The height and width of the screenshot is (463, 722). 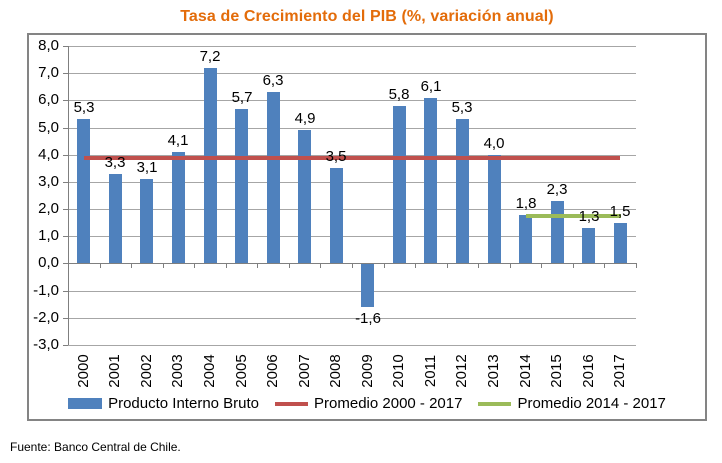 What do you see at coordinates (95, 447) in the screenshot?
I see `source-note: Fuente: Banco Central de Chile.` at bounding box center [95, 447].